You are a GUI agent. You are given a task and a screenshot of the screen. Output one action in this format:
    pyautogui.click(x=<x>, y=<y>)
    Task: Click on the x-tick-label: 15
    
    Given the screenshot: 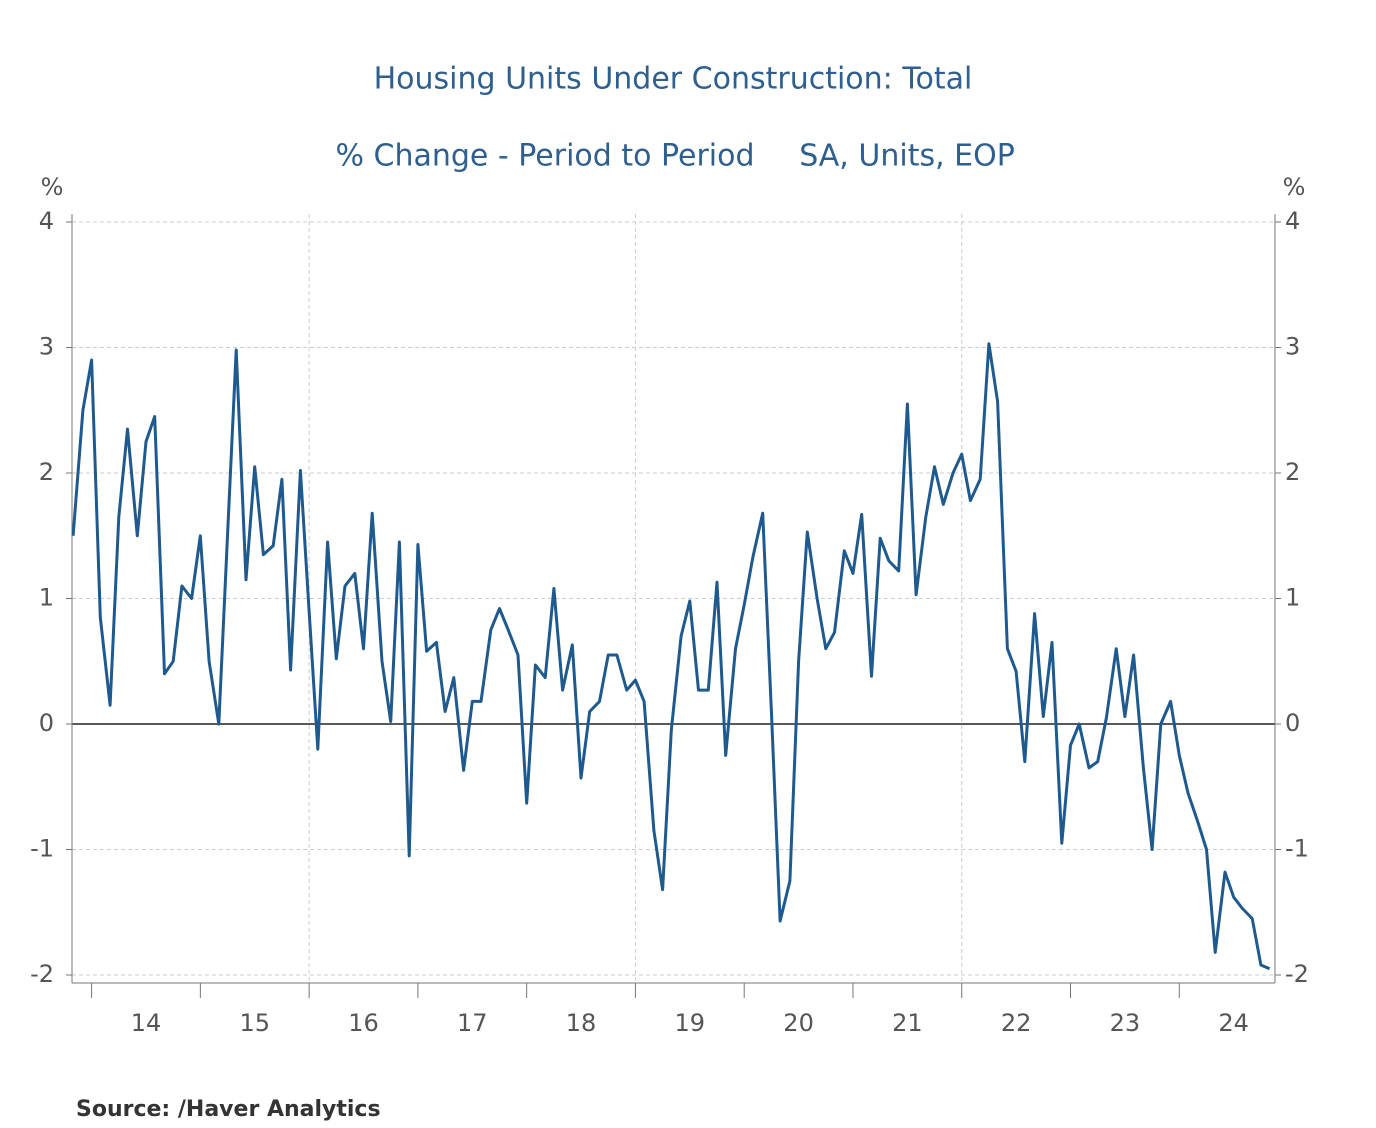 What is the action you would take?
    pyautogui.click(x=254, y=1023)
    